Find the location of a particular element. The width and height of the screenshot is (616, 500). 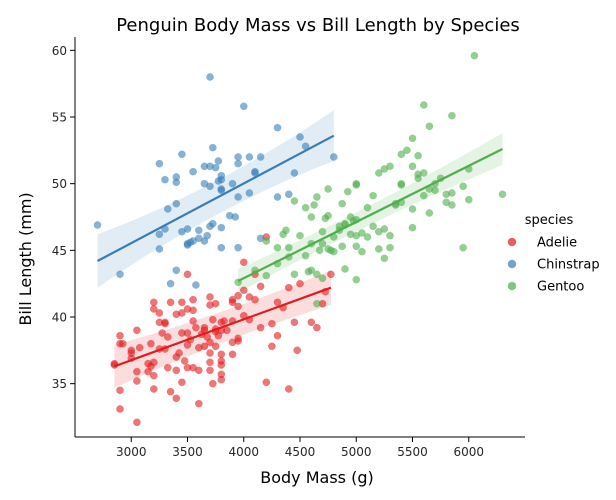

chinstrap-legend-label: Chinstrap is located at coordinates (568, 265).